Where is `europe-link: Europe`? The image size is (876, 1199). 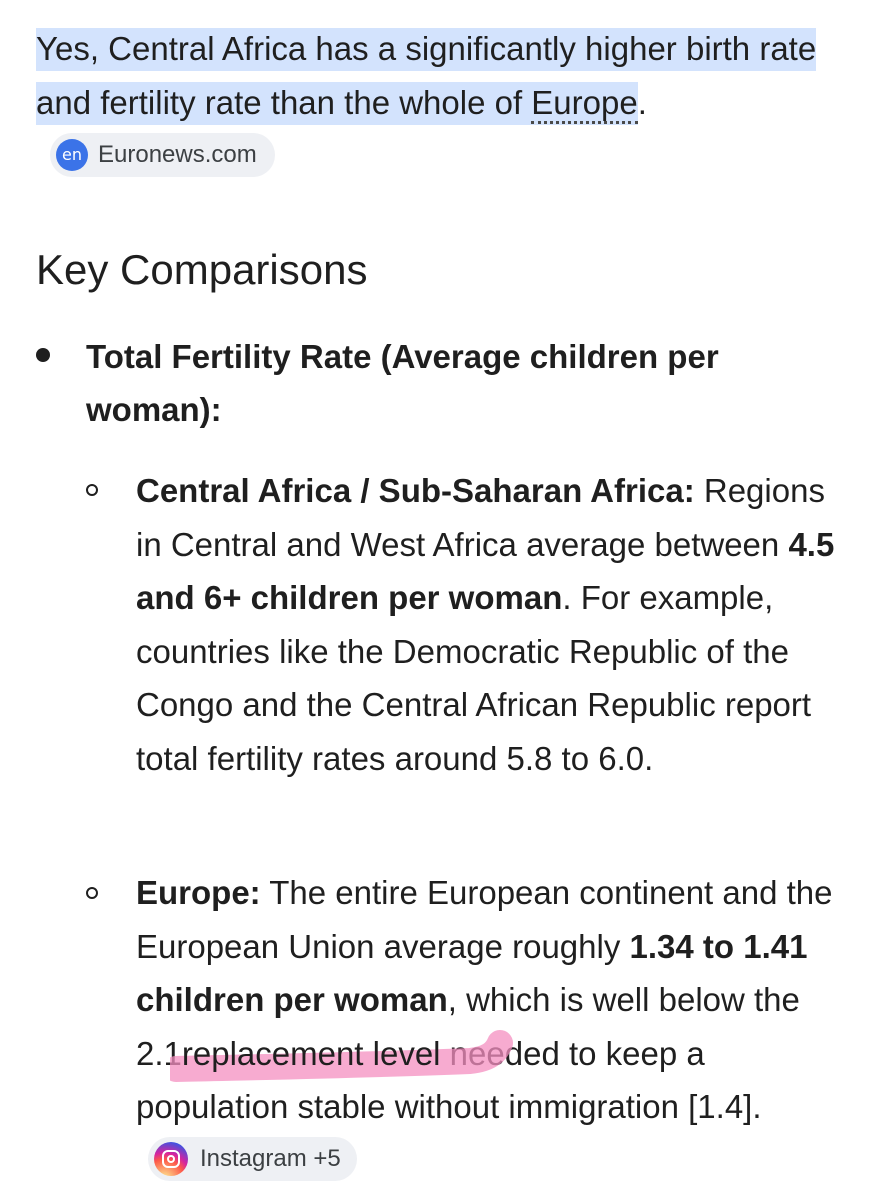
europe-link: Europe is located at coordinates (584, 104).